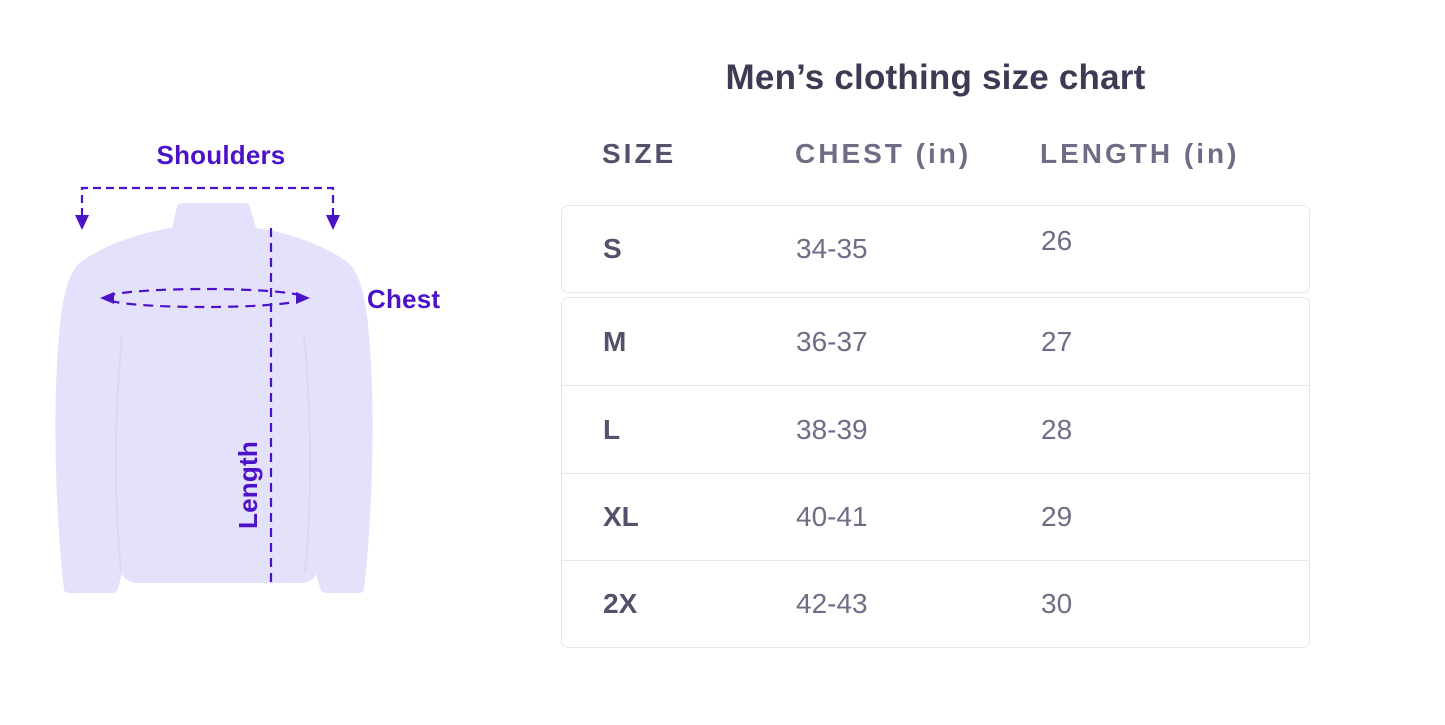  I want to click on shirt-illustration, so click(214, 389).